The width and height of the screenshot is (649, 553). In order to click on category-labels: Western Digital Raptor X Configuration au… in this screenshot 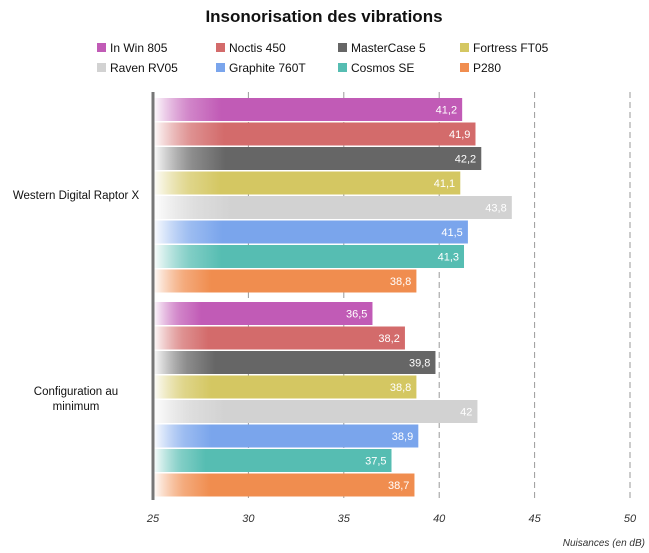, I will do `click(76, 301)`.